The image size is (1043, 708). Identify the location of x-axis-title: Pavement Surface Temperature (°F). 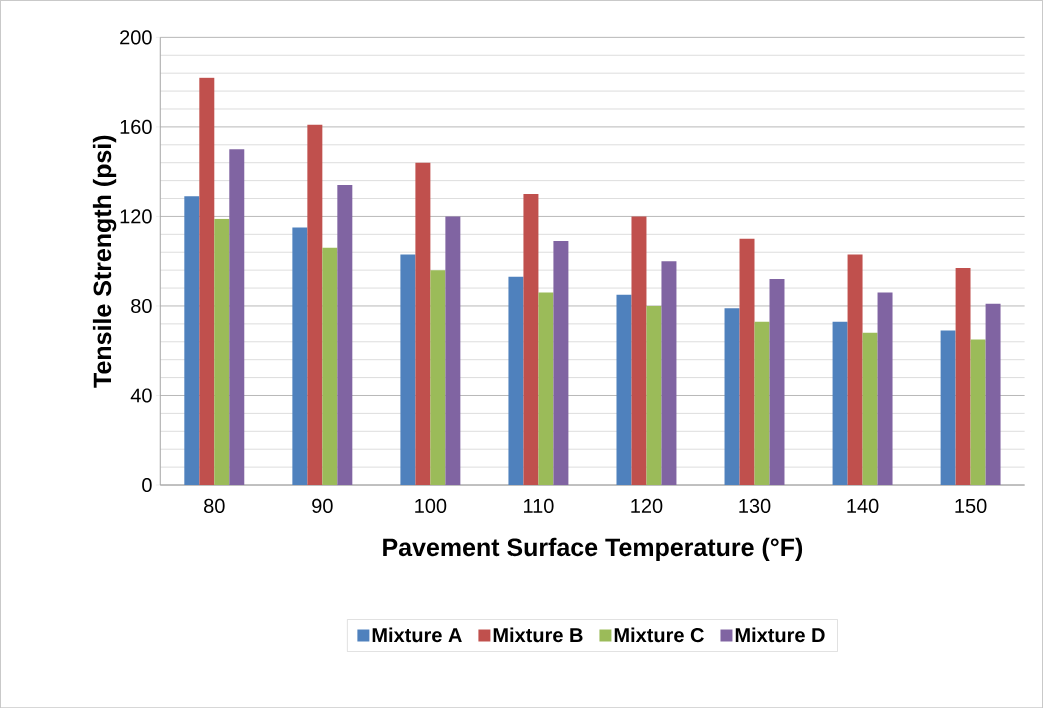
(593, 549).